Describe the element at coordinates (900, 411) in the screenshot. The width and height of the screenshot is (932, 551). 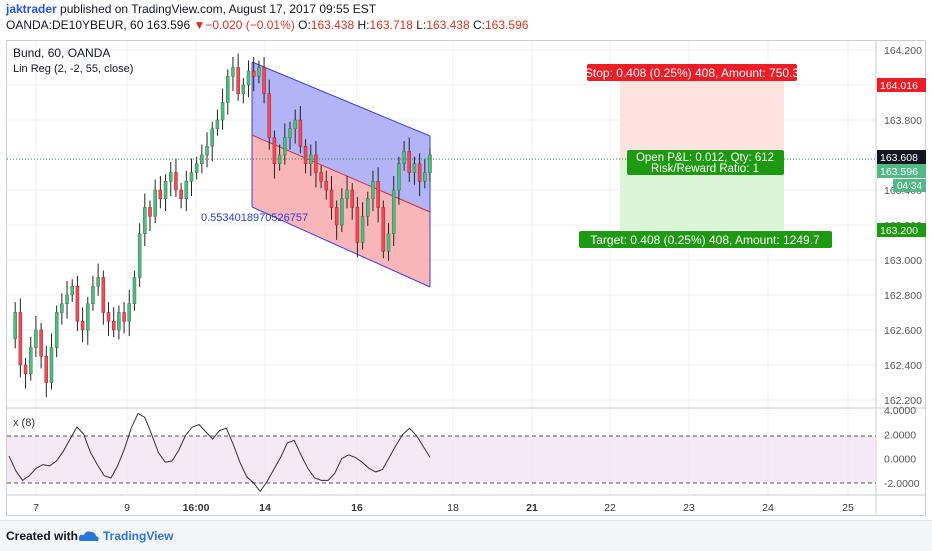
I see `oscillator-tick-label: 4.0000` at that location.